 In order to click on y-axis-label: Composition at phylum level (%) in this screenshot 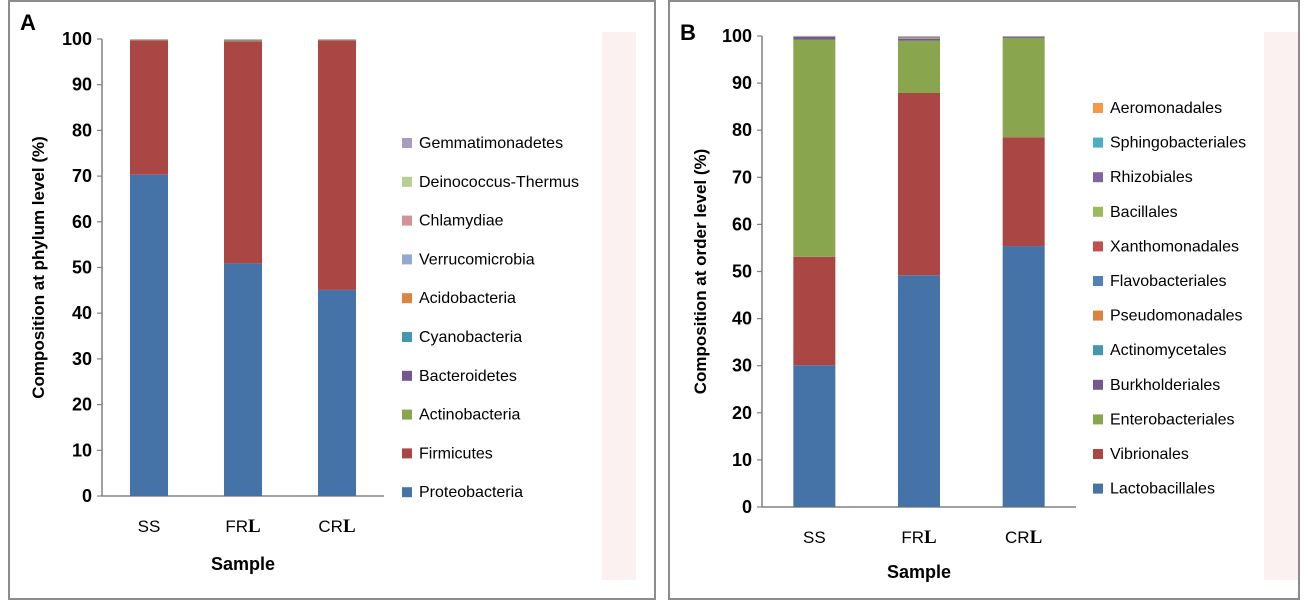, I will do `click(38, 267)`.